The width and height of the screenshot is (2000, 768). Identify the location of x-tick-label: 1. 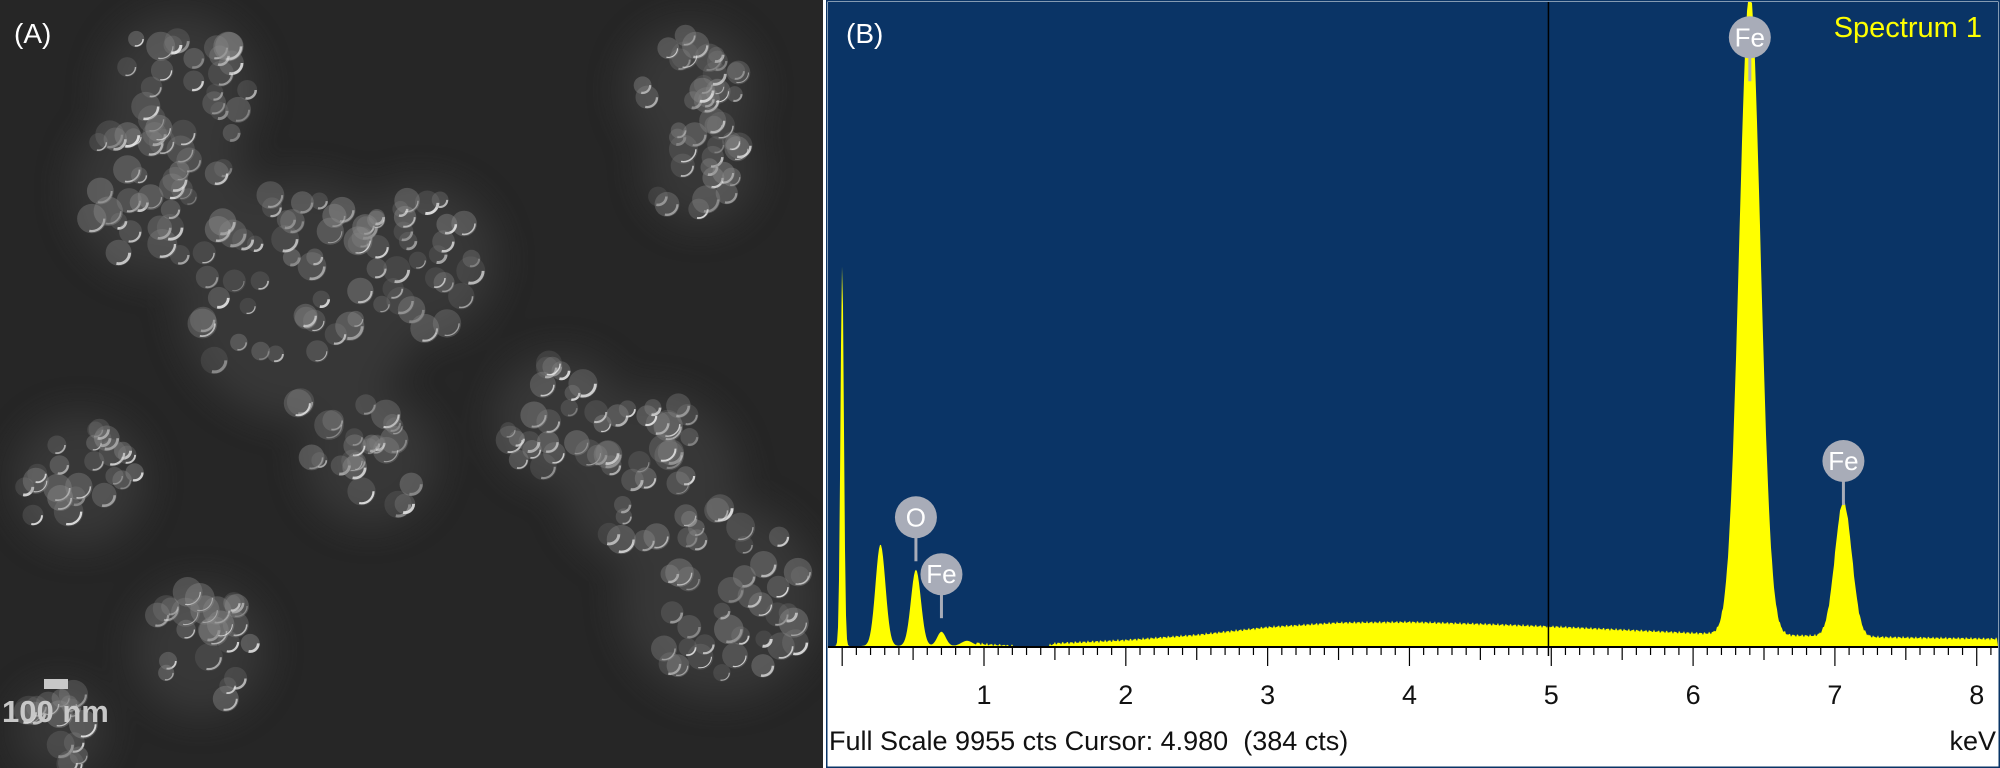
(983, 695).